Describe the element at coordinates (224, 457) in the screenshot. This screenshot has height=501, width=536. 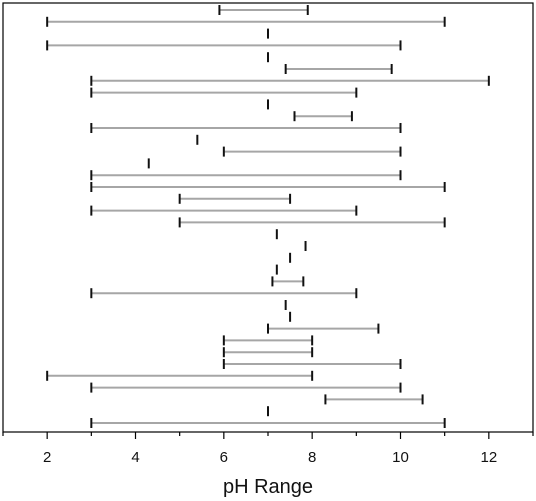
I see `x-tick-label: 6` at that location.